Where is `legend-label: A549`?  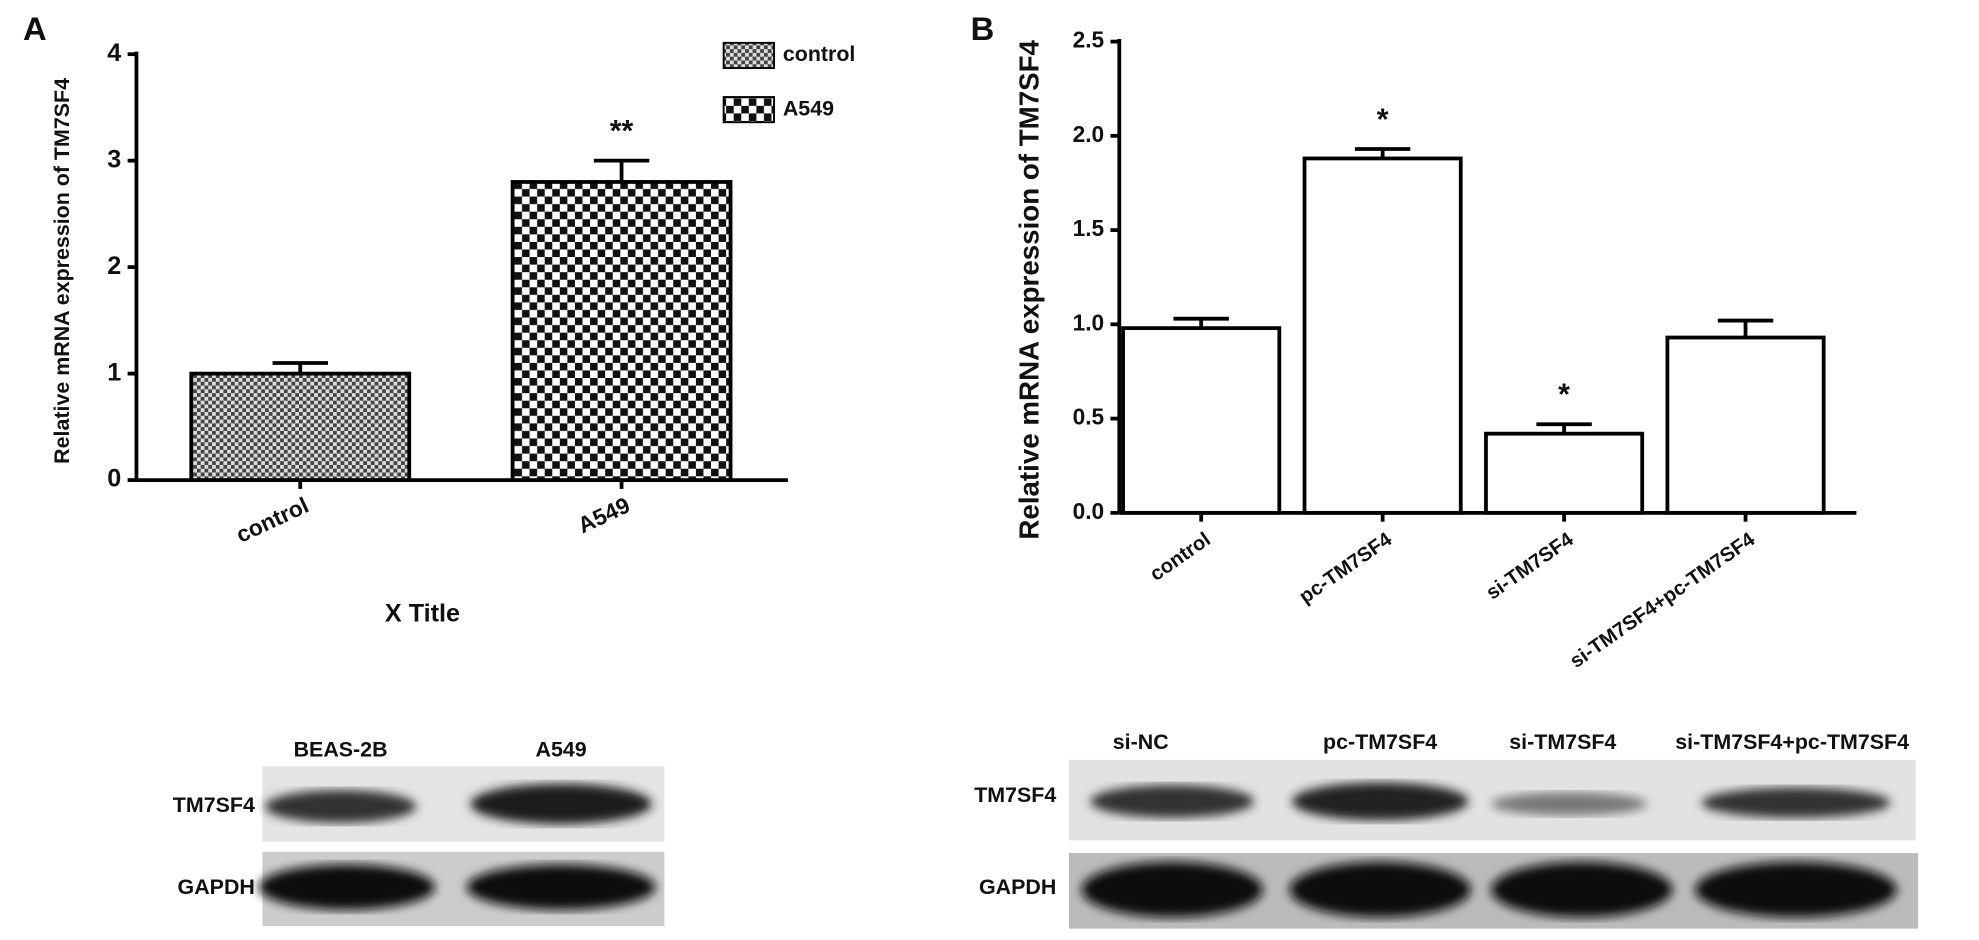 legend-label: A549 is located at coordinates (808, 108).